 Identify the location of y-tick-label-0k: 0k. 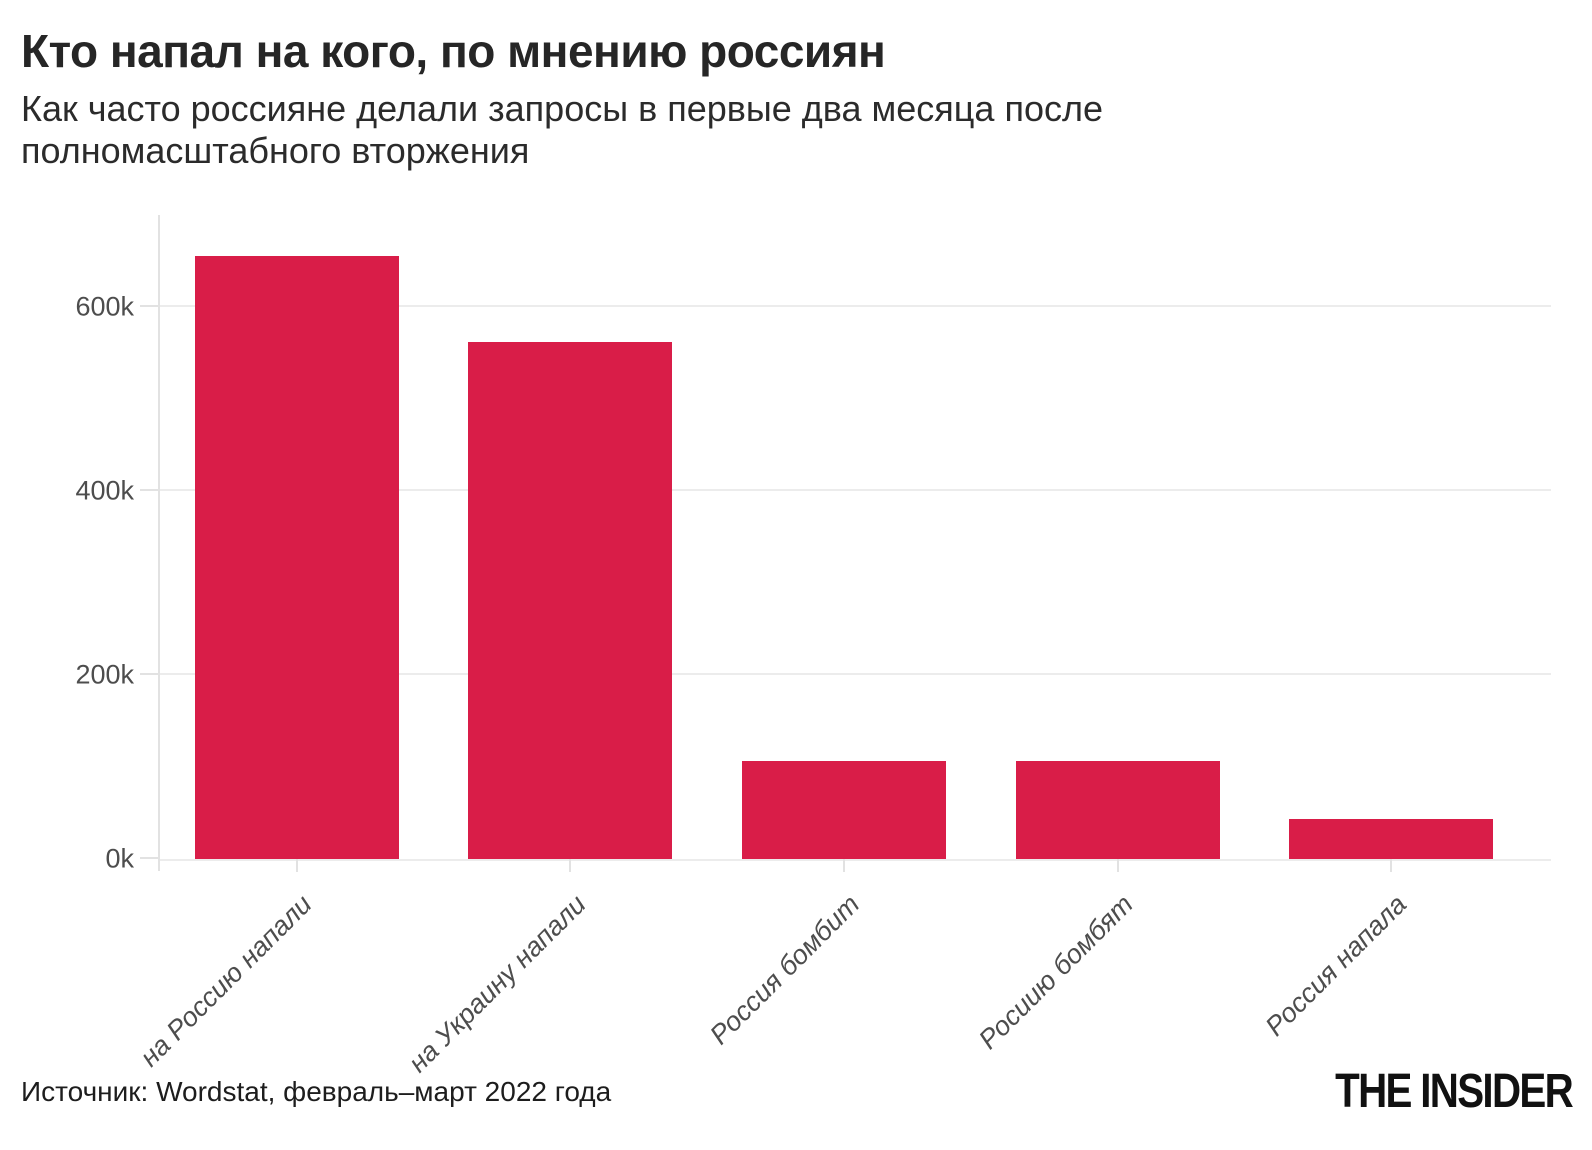
(119, 858).